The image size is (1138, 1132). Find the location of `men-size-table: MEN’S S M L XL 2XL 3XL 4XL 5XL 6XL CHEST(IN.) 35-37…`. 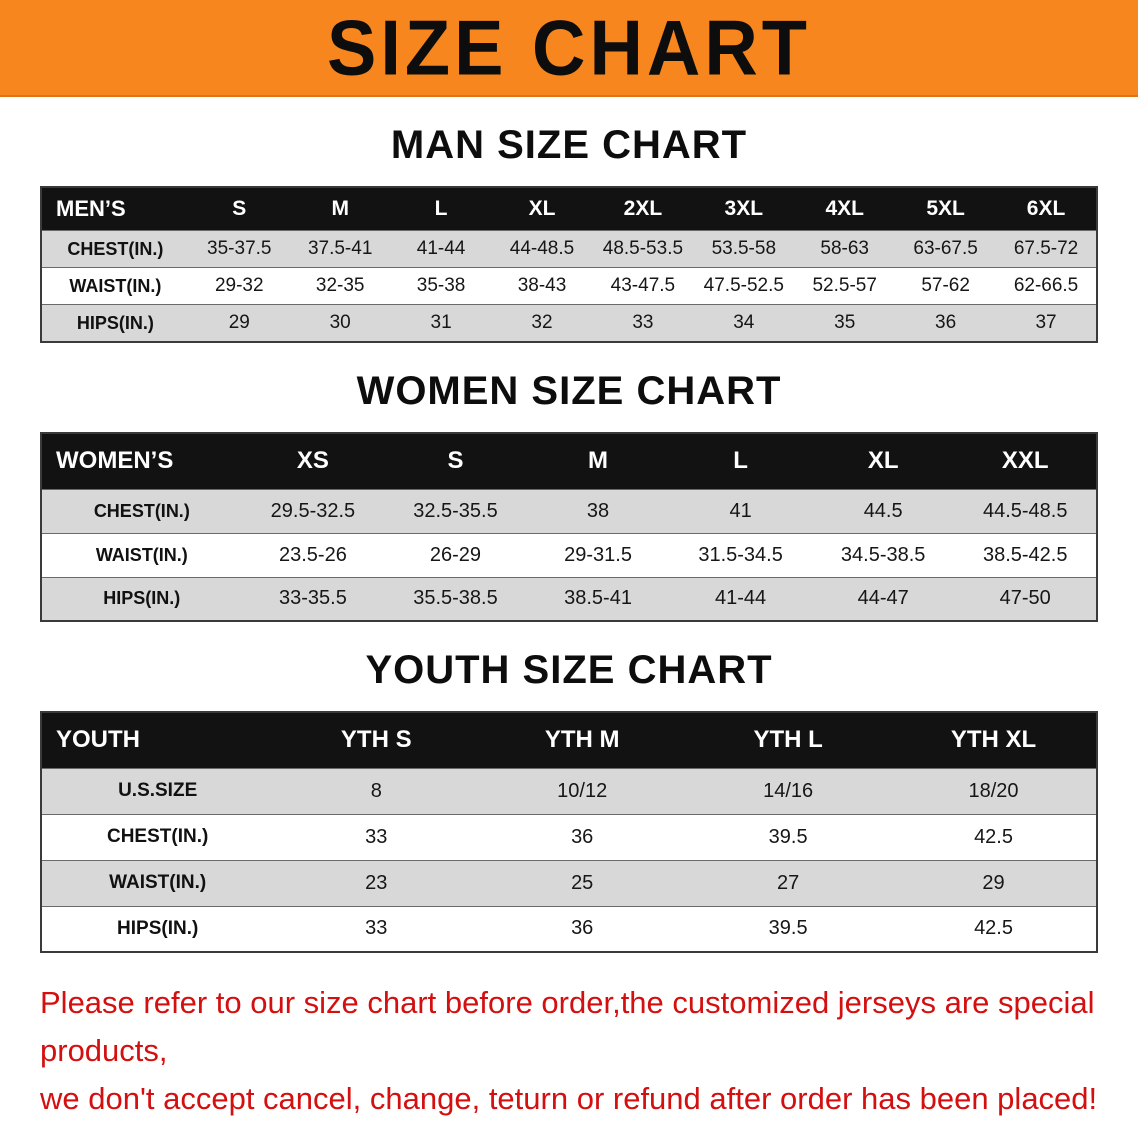

men-size-table: MEN’S S M L XL 2XL 3XL 4XL 5XL 6XL CHEST(IN.) 35-37… is located at coordinates (569, 264).